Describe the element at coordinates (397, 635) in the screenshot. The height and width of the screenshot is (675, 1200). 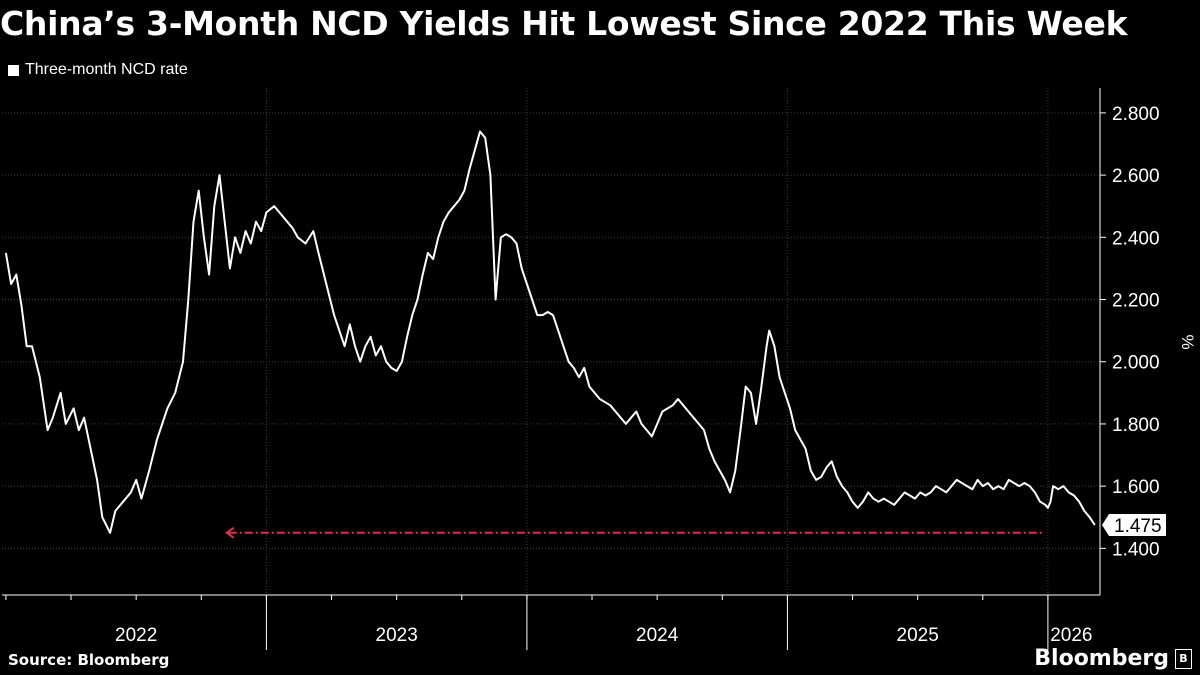
I see `x-tick-label: 2023` at that location.